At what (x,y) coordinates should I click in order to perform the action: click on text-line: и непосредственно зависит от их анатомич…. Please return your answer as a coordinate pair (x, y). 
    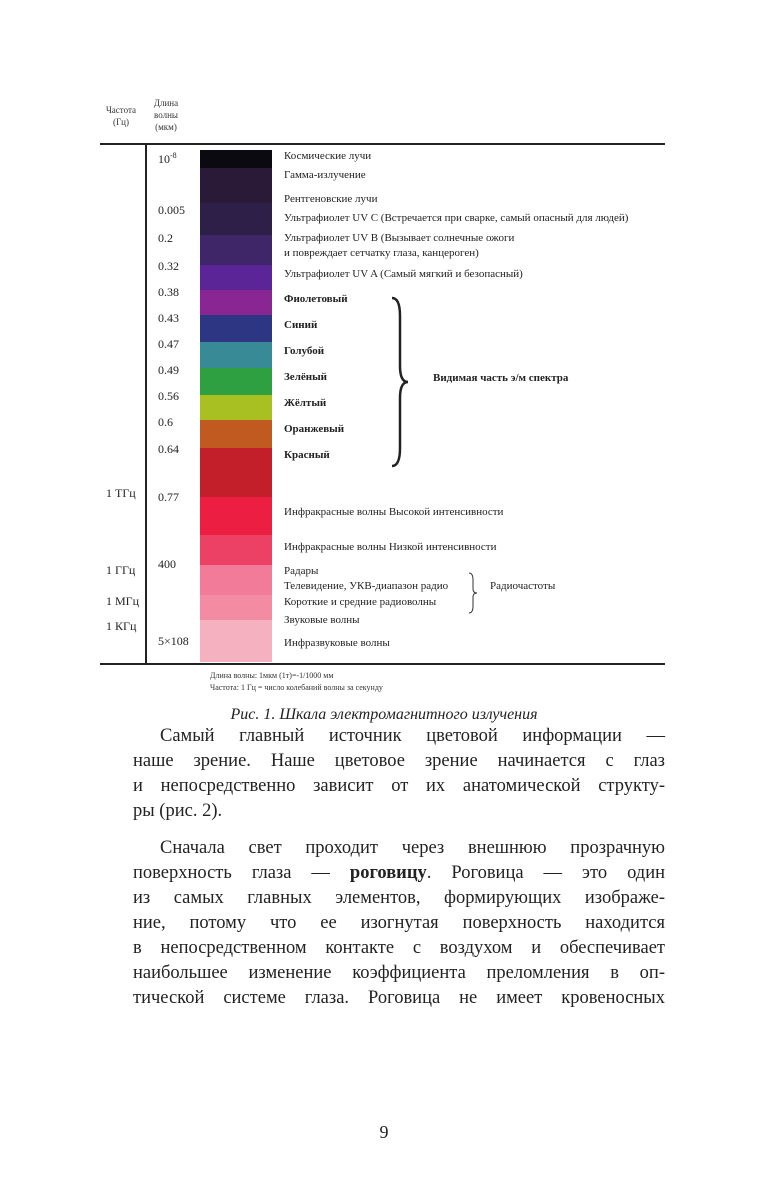
    Looking at the image, I should click on (399, 786).